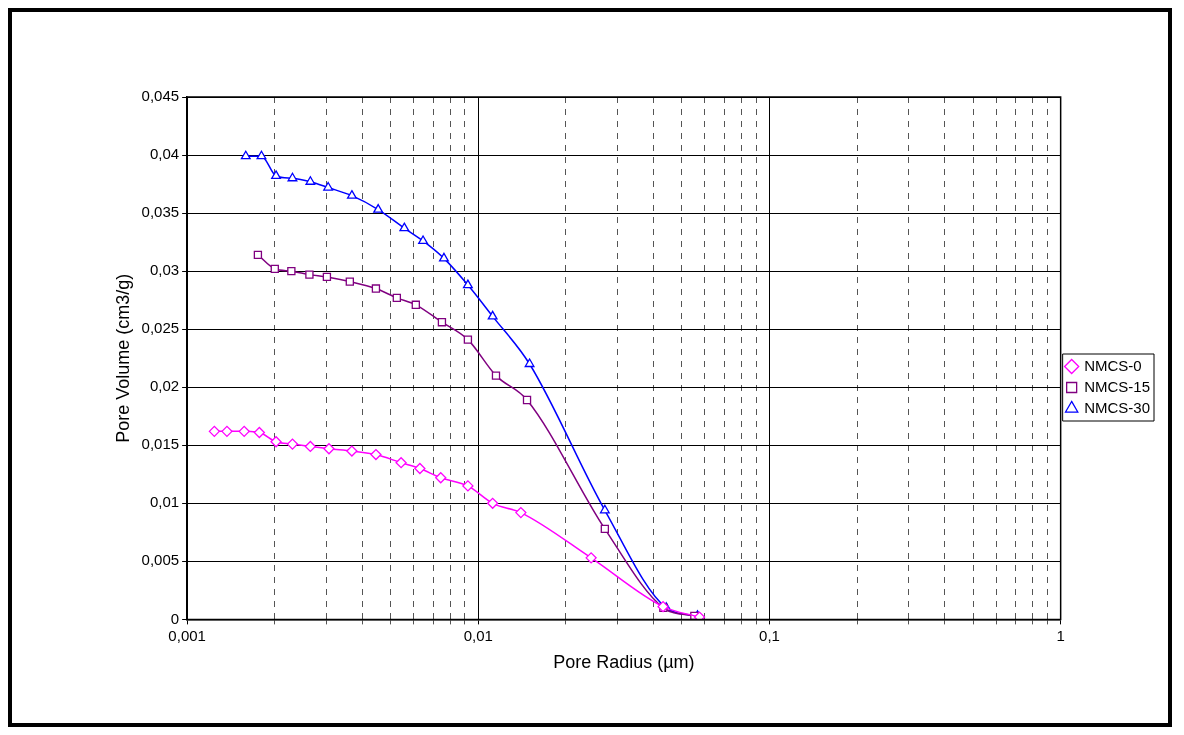  What do you see at coordinates (160, 444) in the screenshot?
I see `y-tick-label: 0,015` at bounding box center [160, 444].